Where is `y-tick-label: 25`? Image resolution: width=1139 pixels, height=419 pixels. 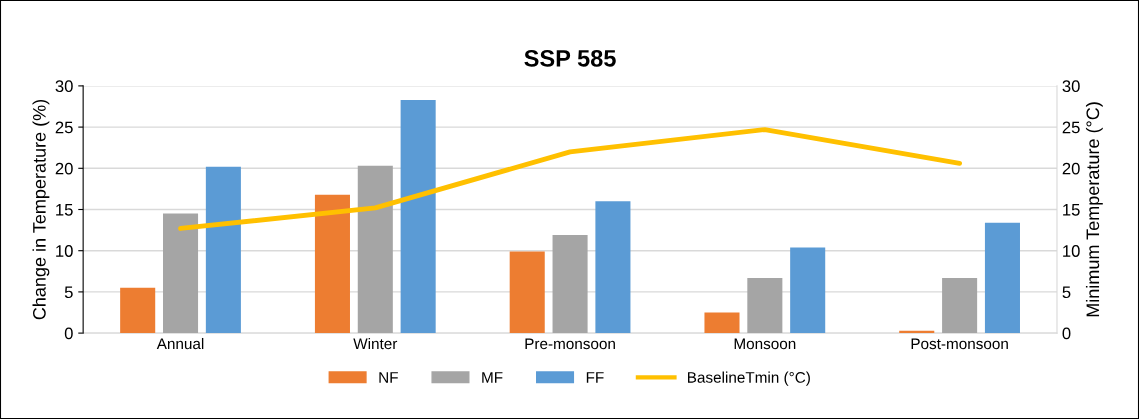 y-tick-label: 25 is located at coordinates (64, 127).